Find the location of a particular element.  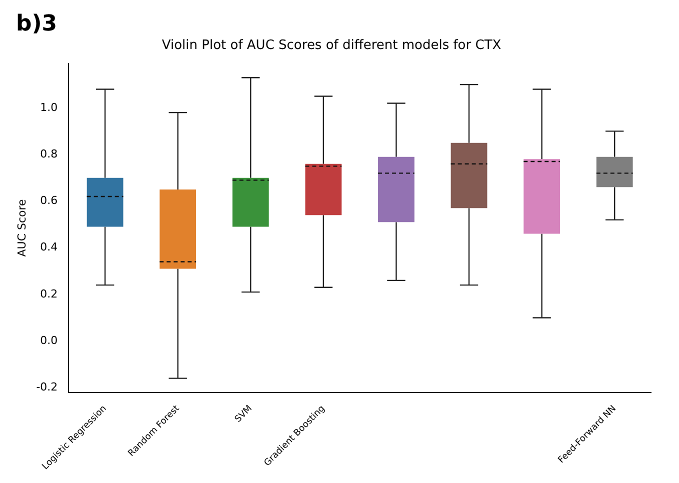

y-tick-label: 0.4 is located at coordinates (49, 247).